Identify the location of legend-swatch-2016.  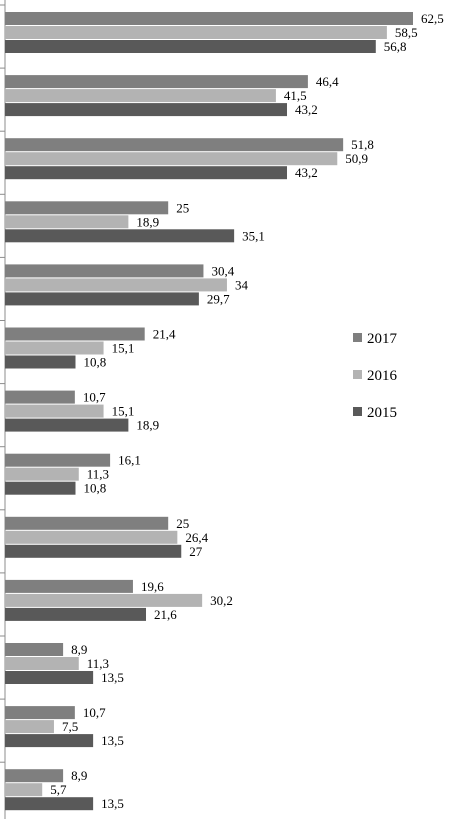
(357, 374).